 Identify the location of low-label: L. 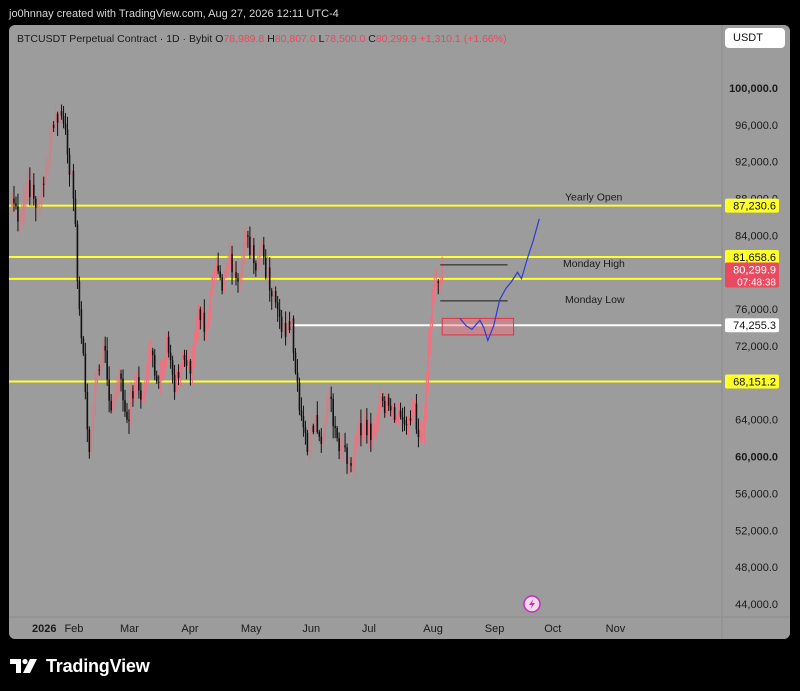
(321, 39).